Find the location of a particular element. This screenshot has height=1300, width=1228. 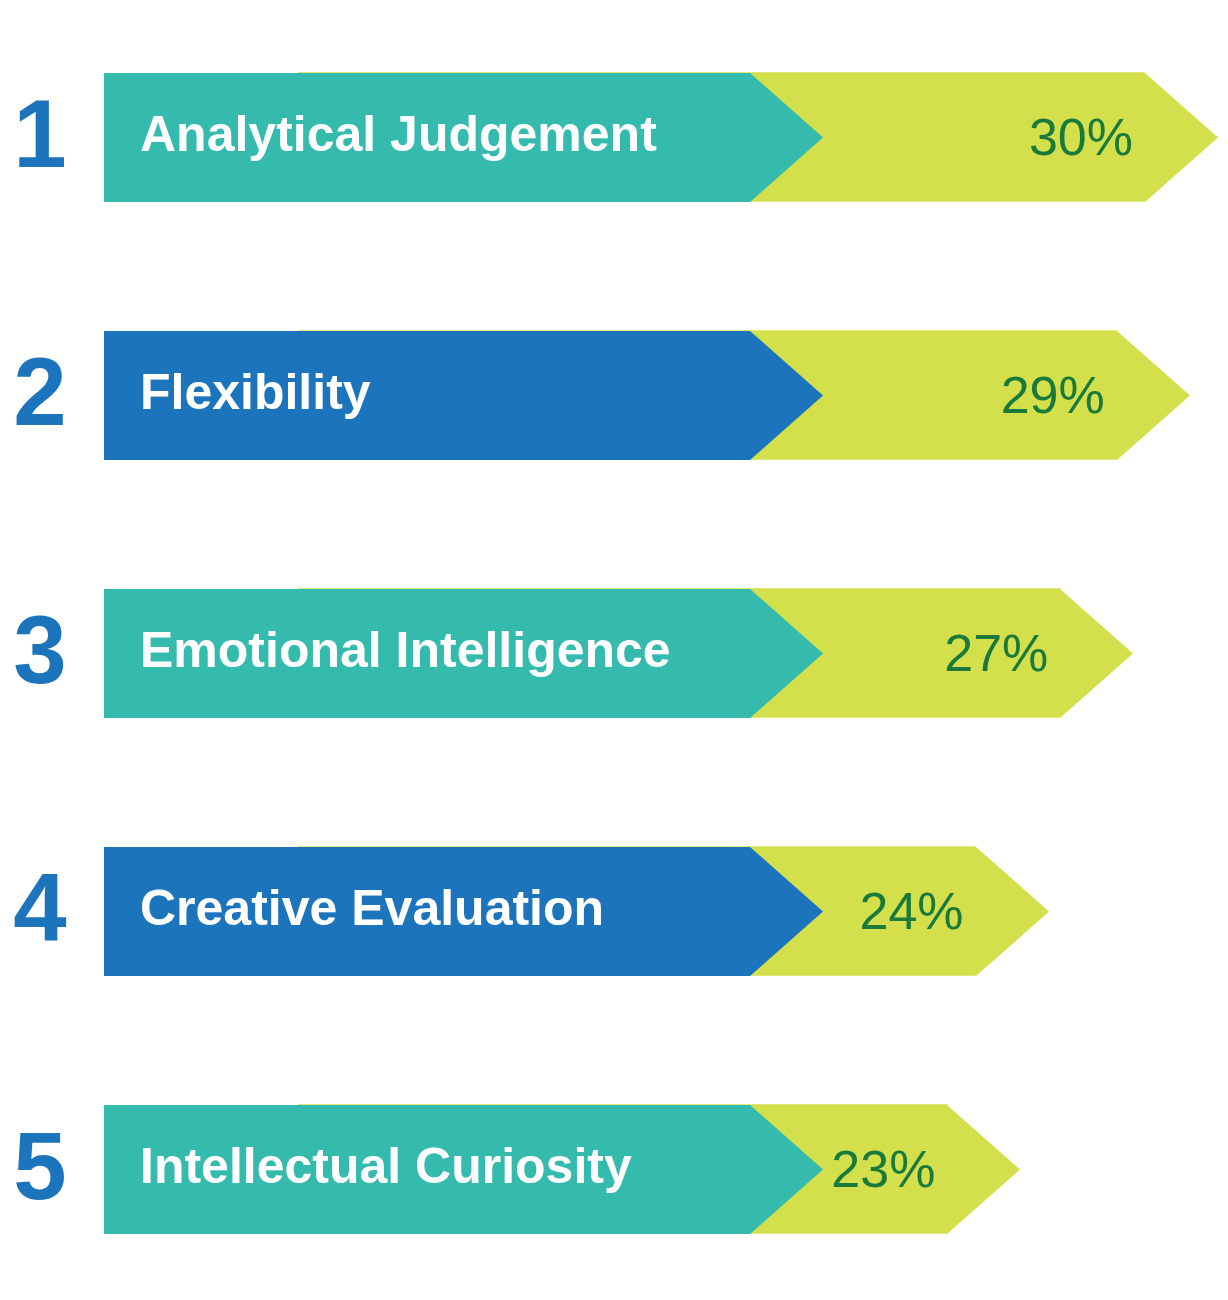

data-label: 27% is located at coordinates (996, 653).